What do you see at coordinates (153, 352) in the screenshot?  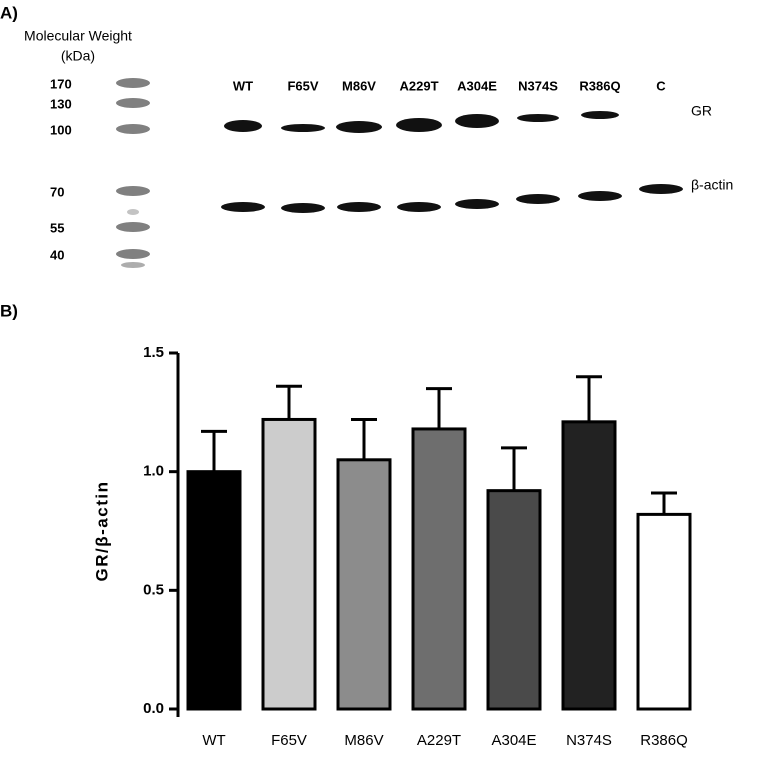 I see `y-tick-label: 1.5` at bounding box center [153, 352].